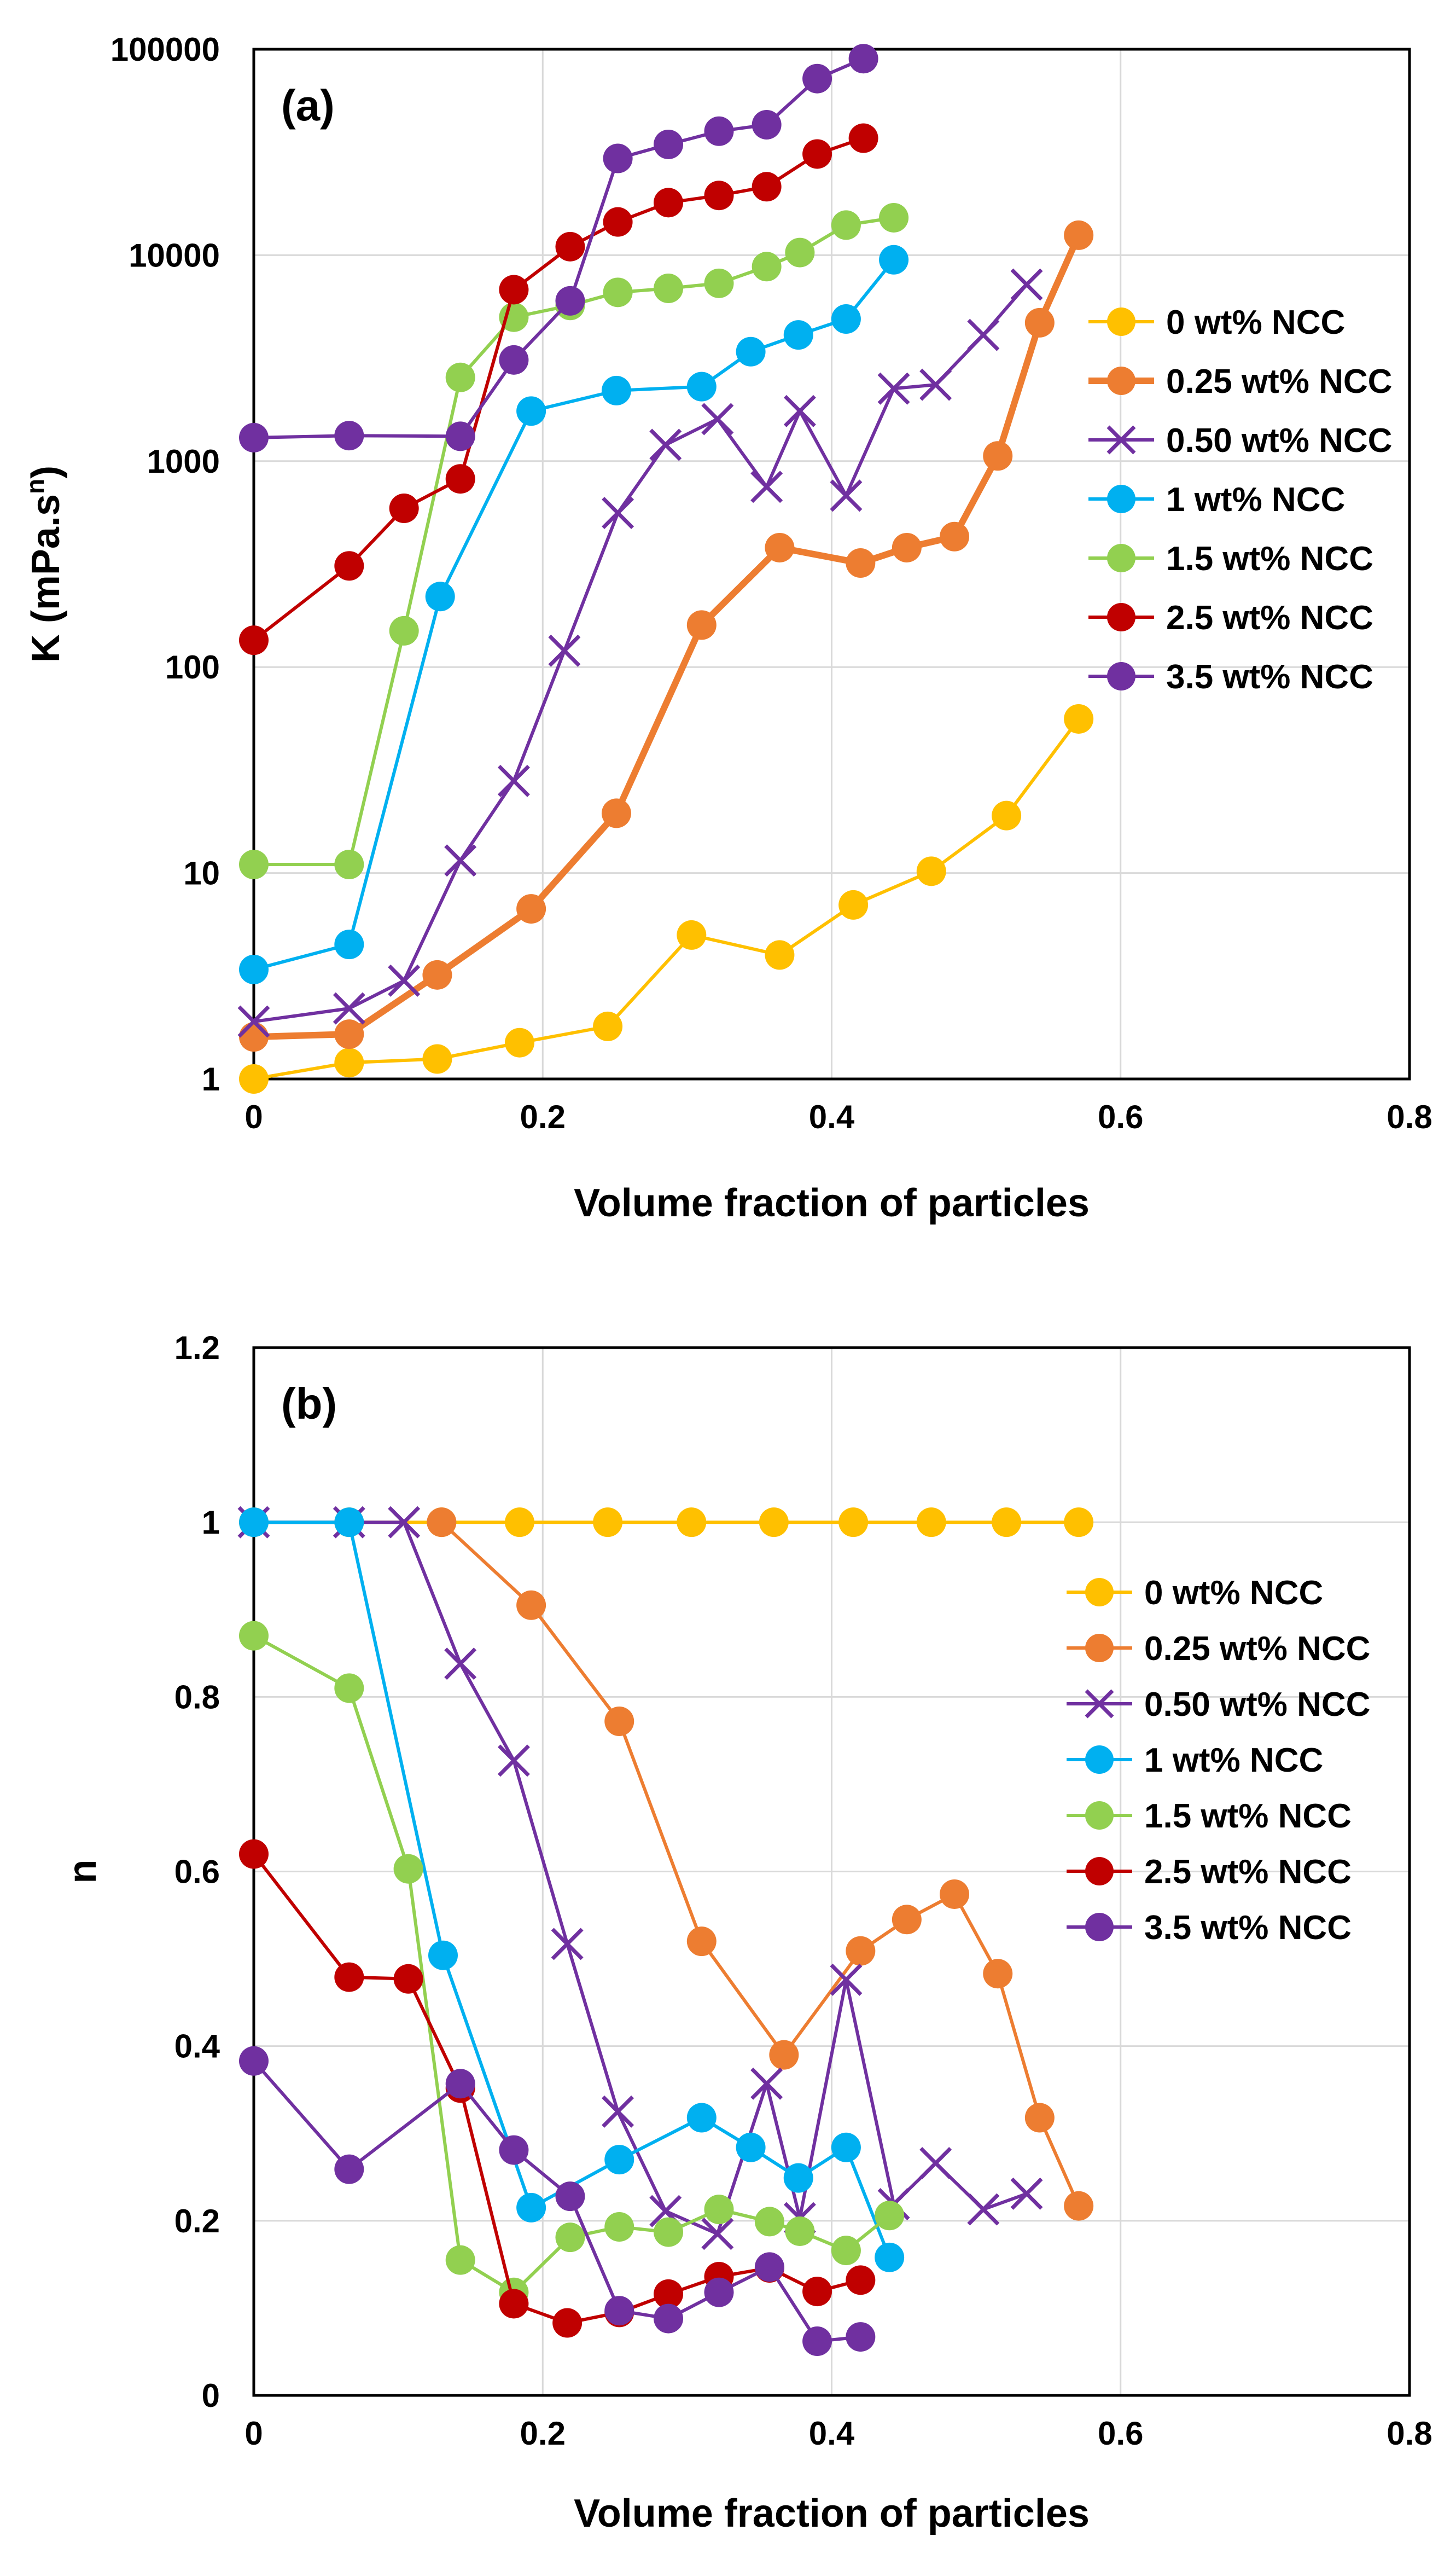 The height and width of the screenshot is (2565, 1456). What do you see at coordinates (1120, 2433) in the screenshot?
I see `x-tick-label: 0.6` at bounding box center [1120, 2433].